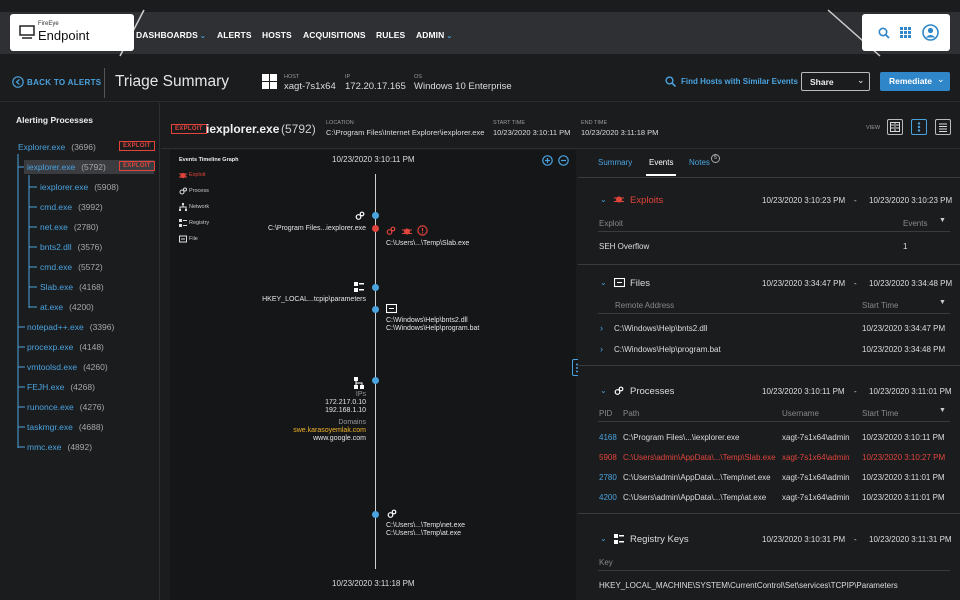 This screenshot has width=960, height=600. What do you see at coordinates (67, 307) in the screenshot?
I see `process-tree-item: at.exe (4200)` at bounding box center [67, 307].